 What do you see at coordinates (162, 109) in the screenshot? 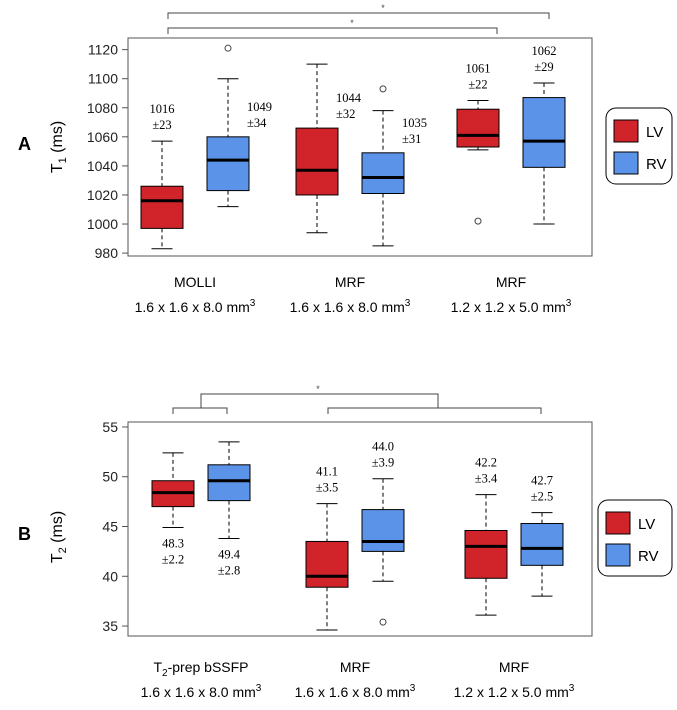
I see `mean-label: 1016` at bounding box center [162, 109].